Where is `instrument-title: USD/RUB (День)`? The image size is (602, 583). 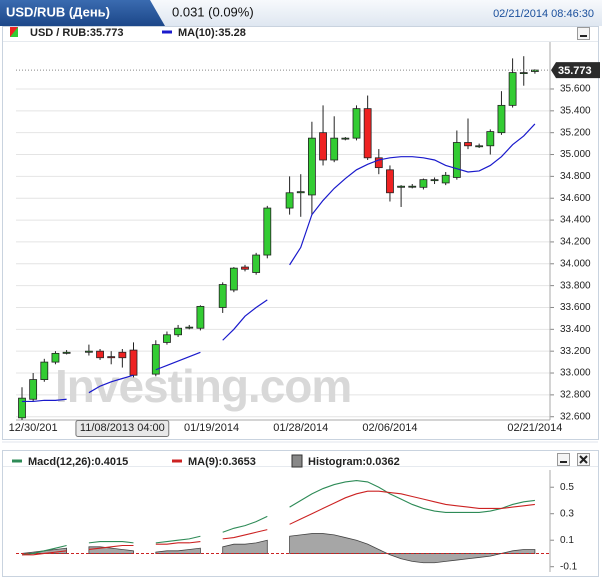 instrument-title: USD/RUB (День) is located at coordinates (58, 11).